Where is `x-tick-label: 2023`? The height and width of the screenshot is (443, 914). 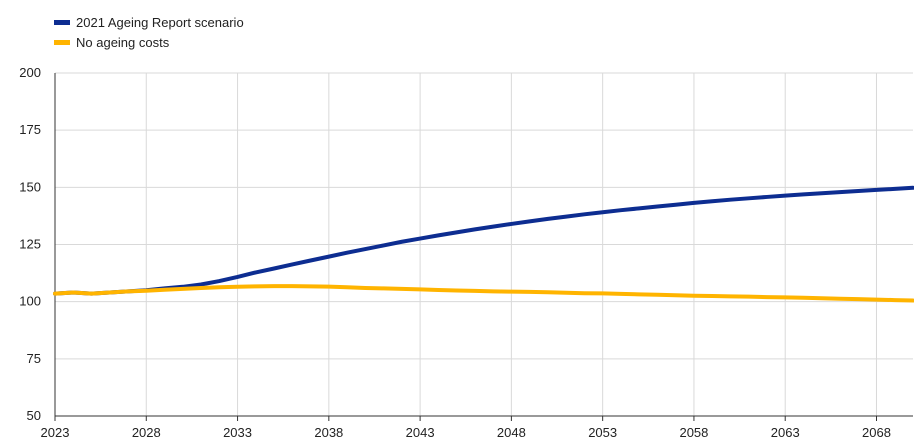 x-tick-label: 2023 is located at coordinates (55, 432).